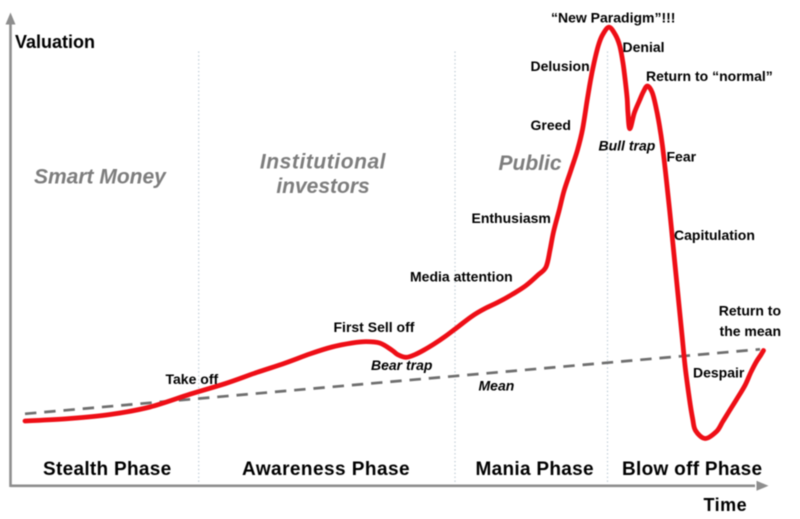  I want to click on svg-text: Bear trap, so click(402, 365).